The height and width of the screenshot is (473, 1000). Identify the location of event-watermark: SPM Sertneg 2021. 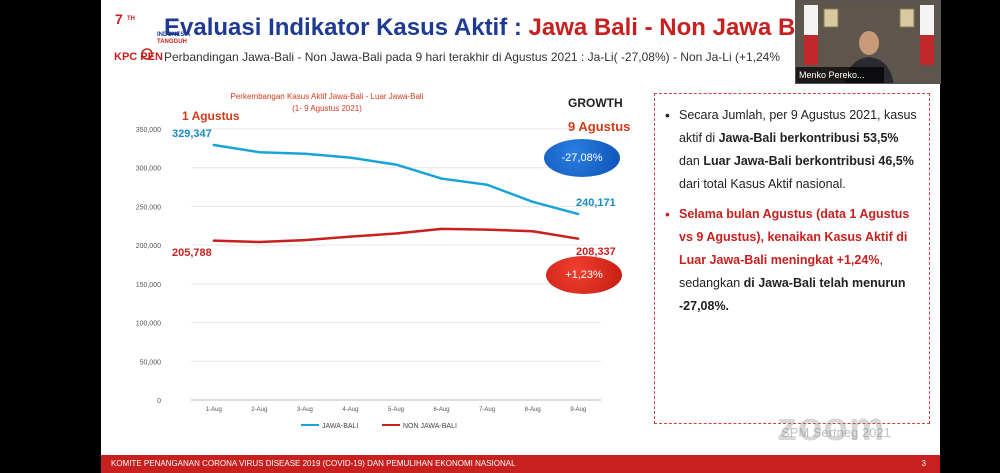
(836, 432).